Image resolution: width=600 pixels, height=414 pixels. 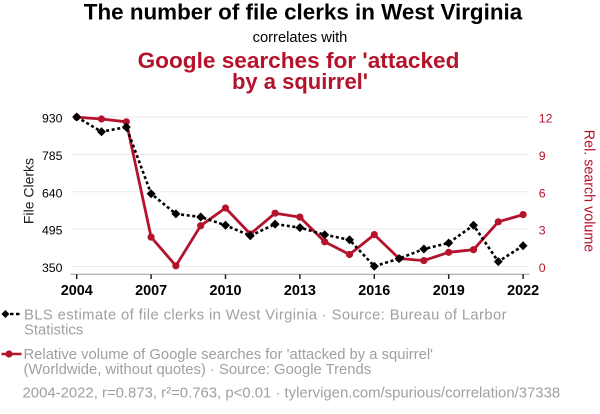 I want to click on svg-text: 2022, so click(x=523, y=291).